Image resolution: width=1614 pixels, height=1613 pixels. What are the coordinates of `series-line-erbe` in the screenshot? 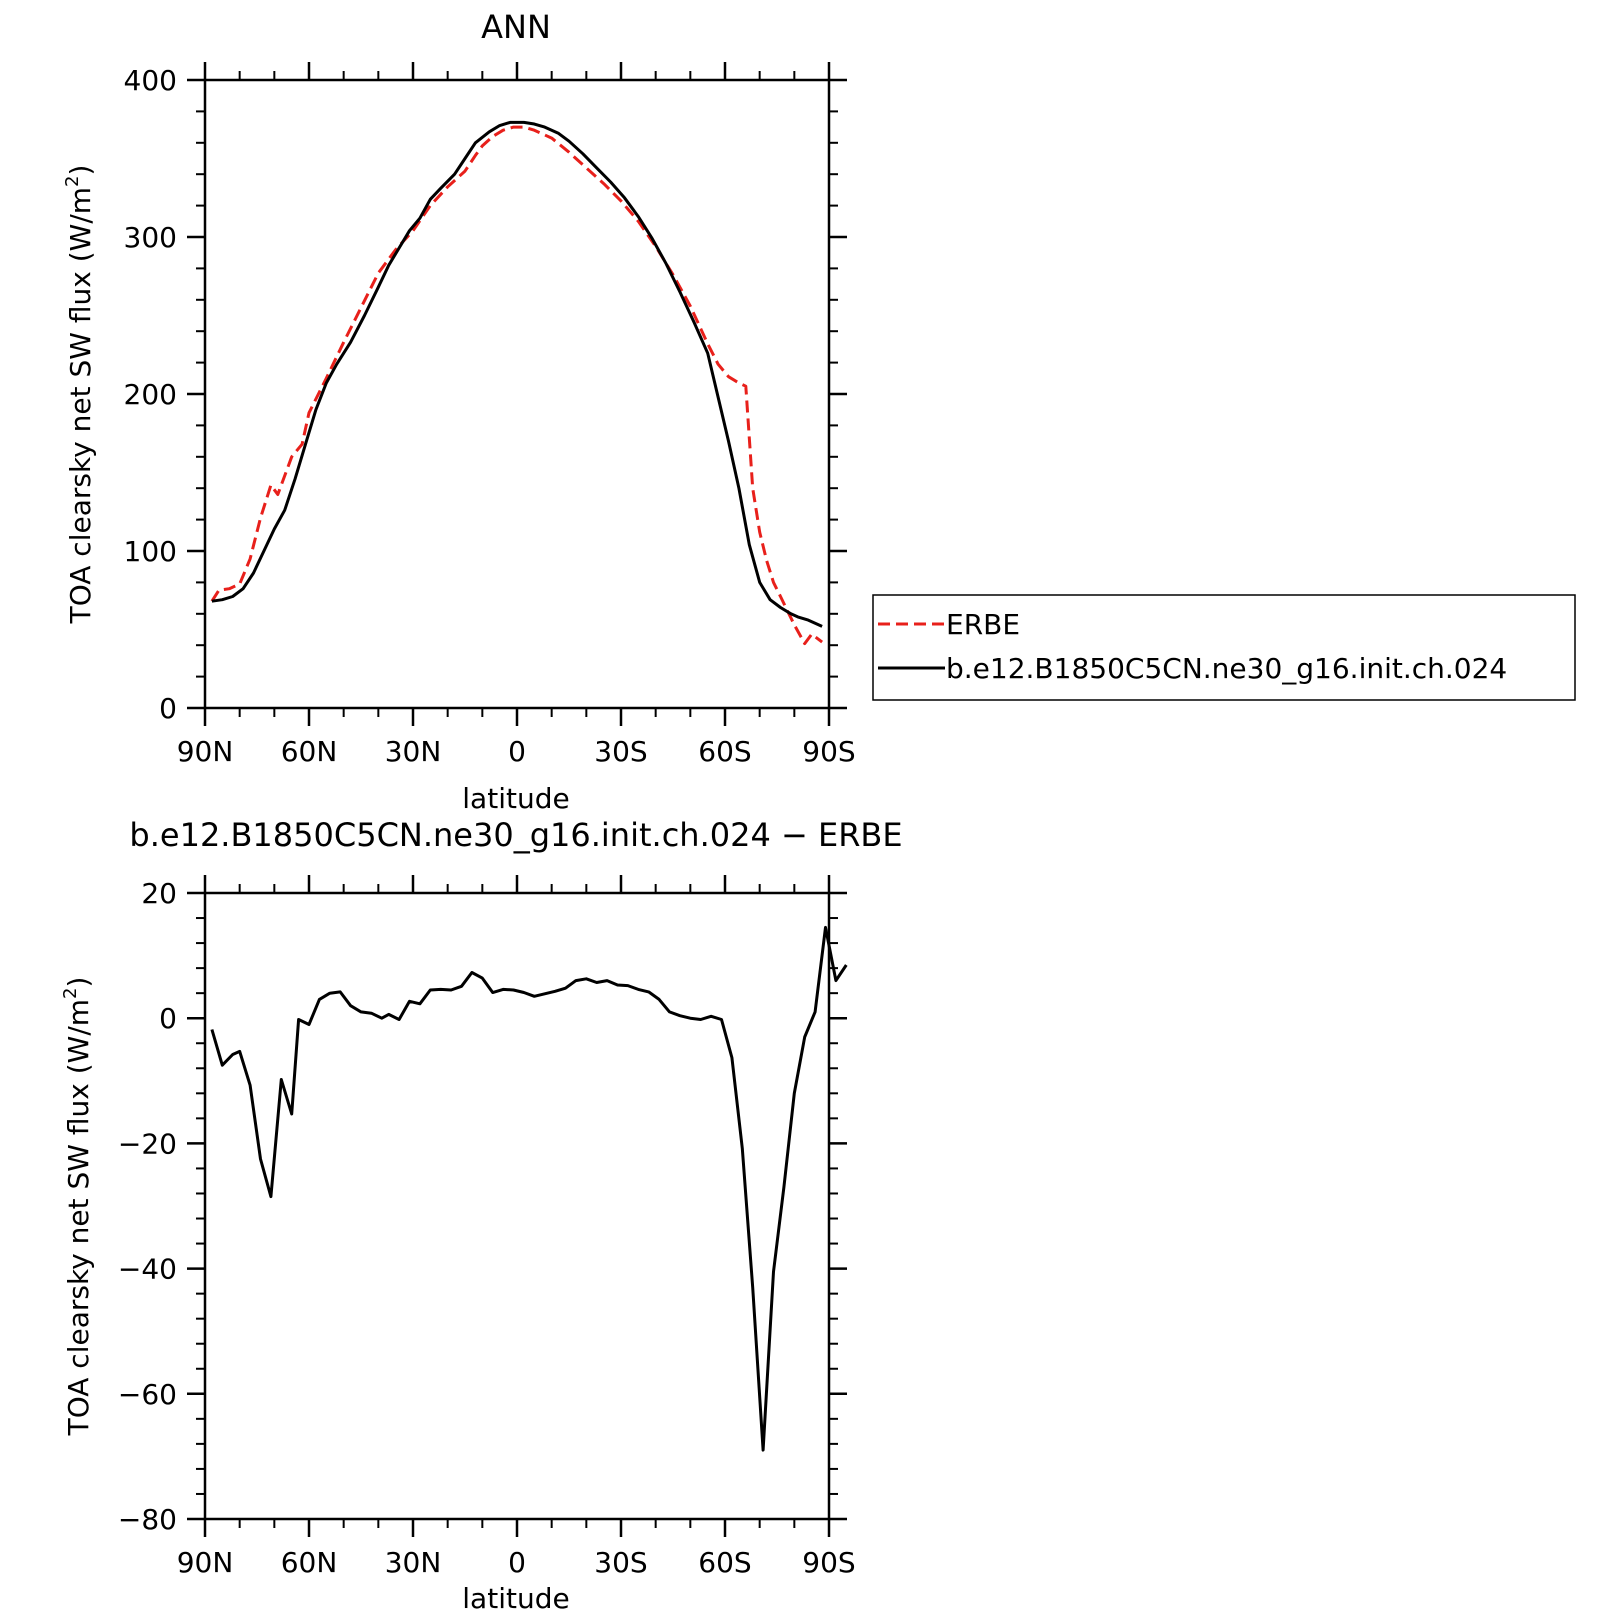 It's located at (517, 385).